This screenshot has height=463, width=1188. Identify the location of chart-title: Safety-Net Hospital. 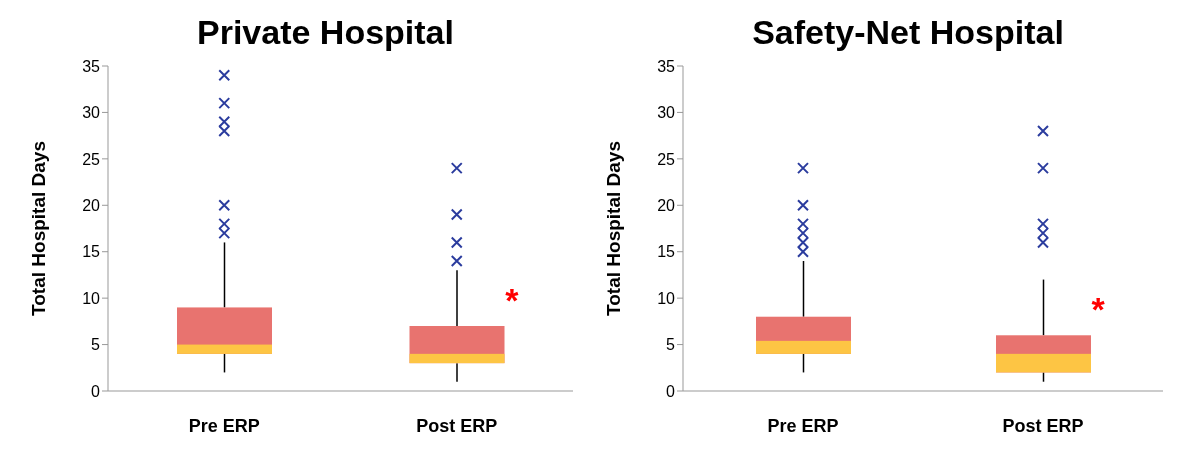
(908, 32).